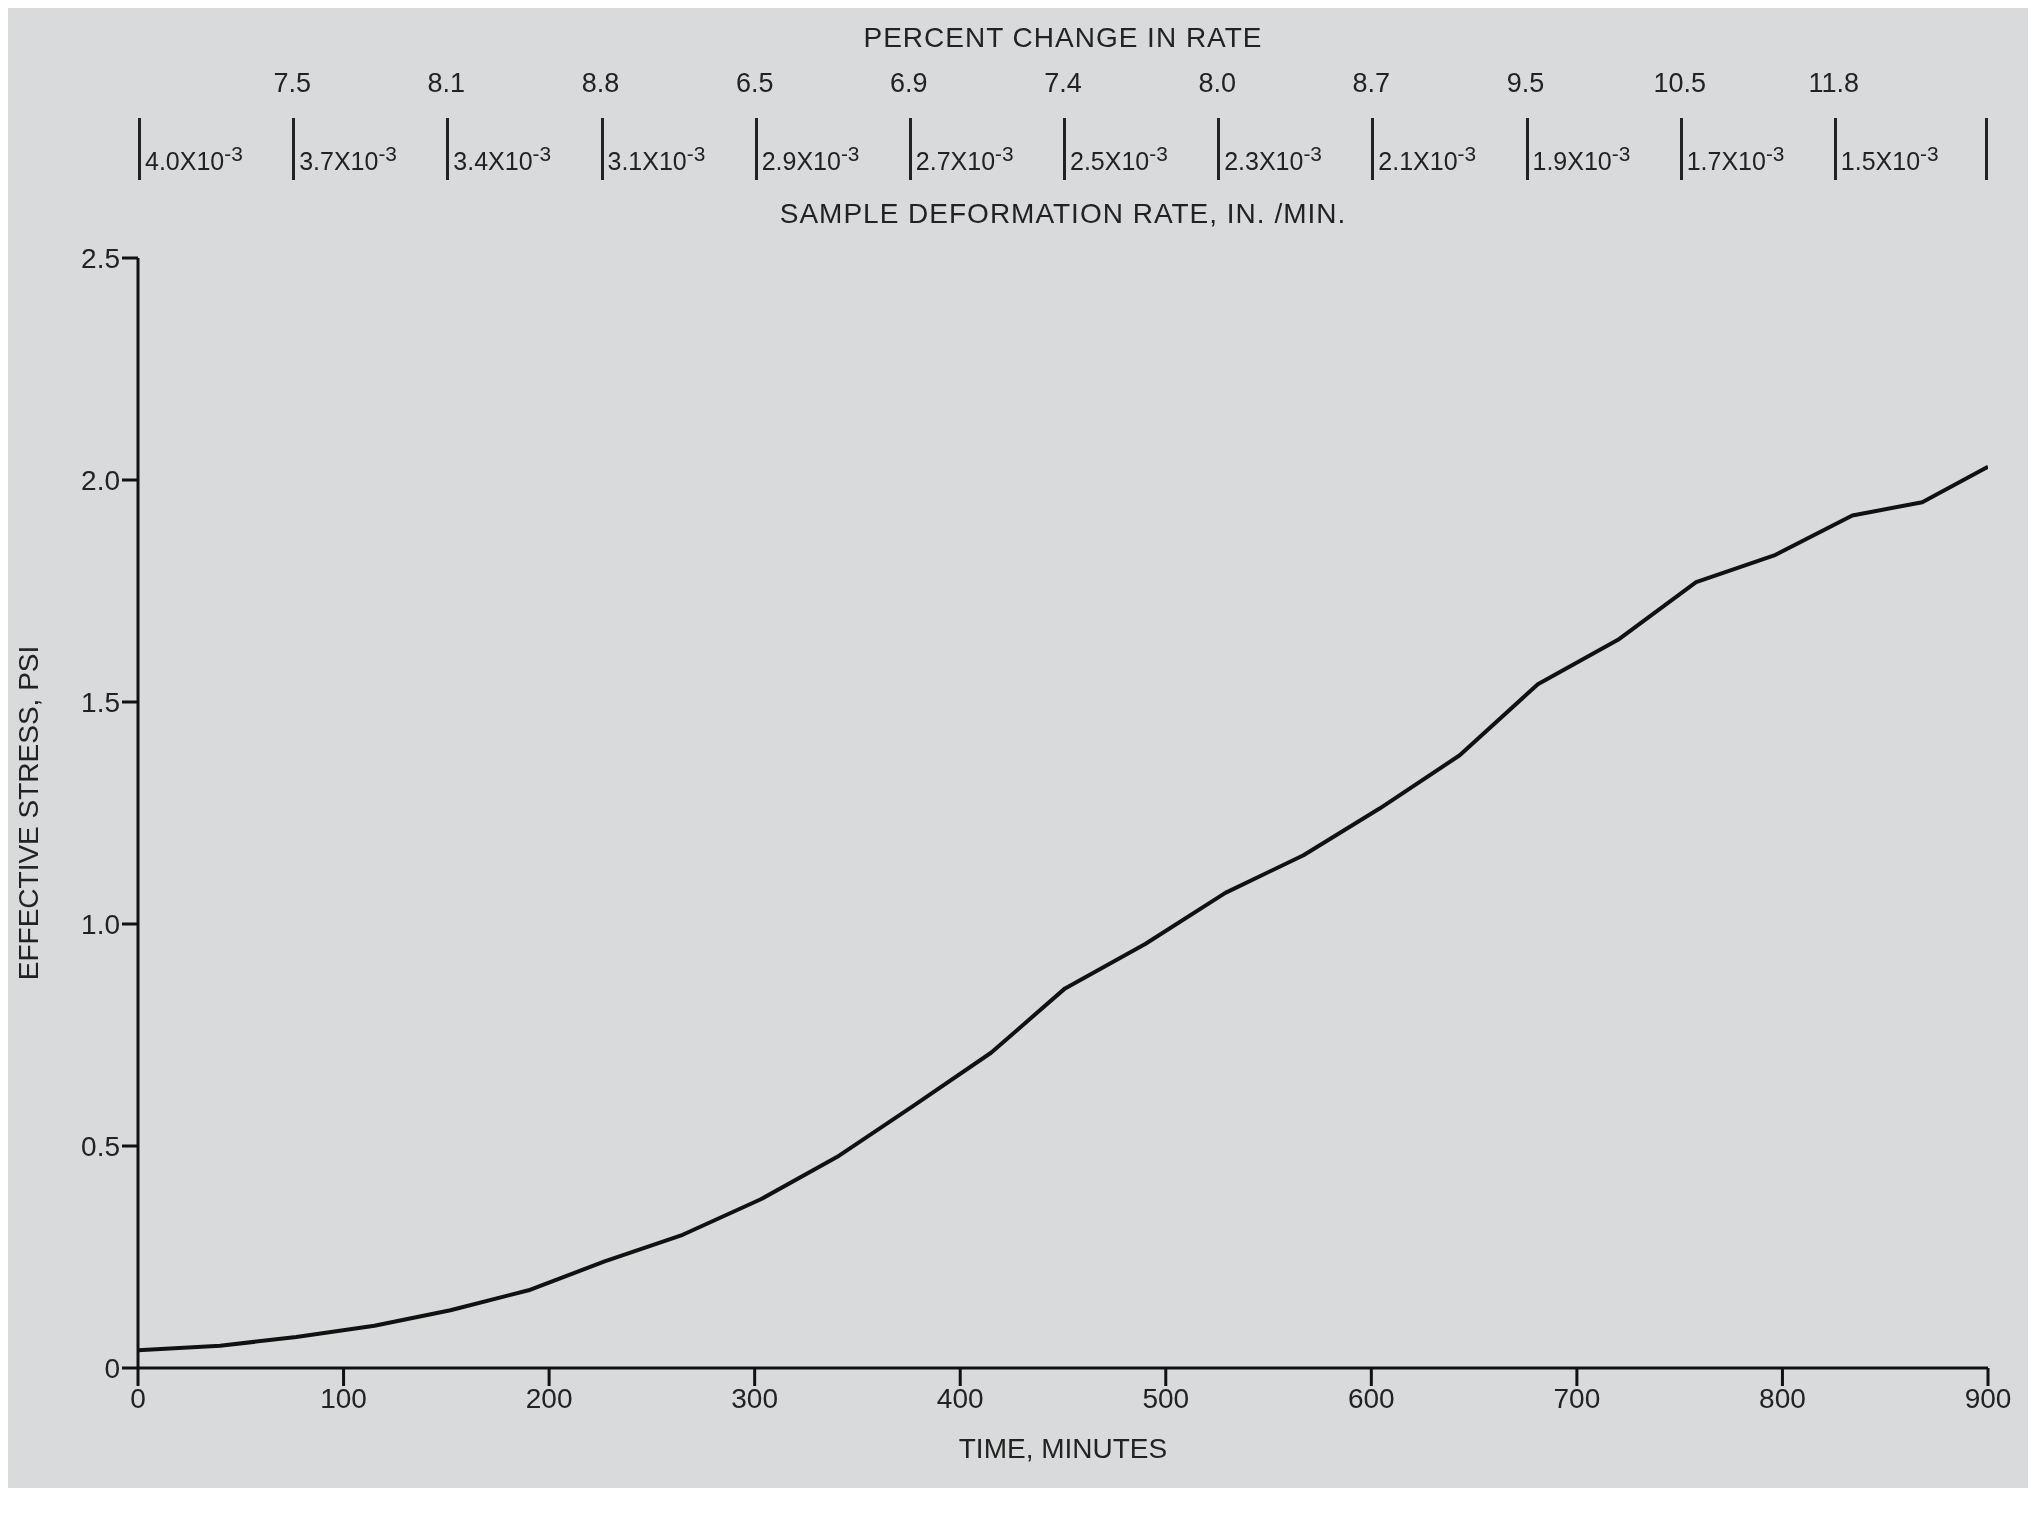 This screenshot has height=1517, width=2044. I want to click on text: 2.5X10$^{-3}$, so click(1140, 149).